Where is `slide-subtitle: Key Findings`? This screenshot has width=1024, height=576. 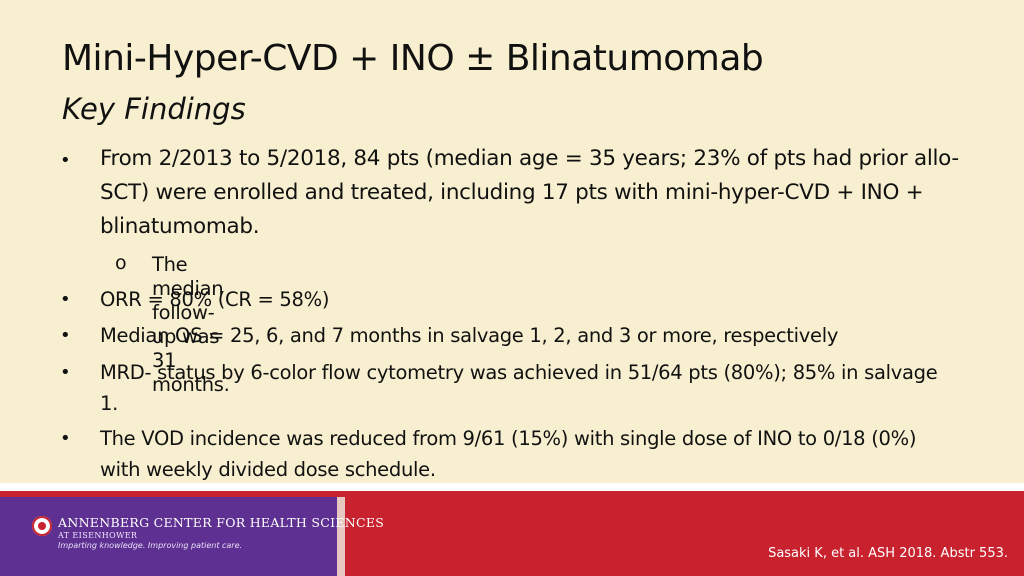 slide-subtitle: Key Findings is located at coordinates (154, 109).